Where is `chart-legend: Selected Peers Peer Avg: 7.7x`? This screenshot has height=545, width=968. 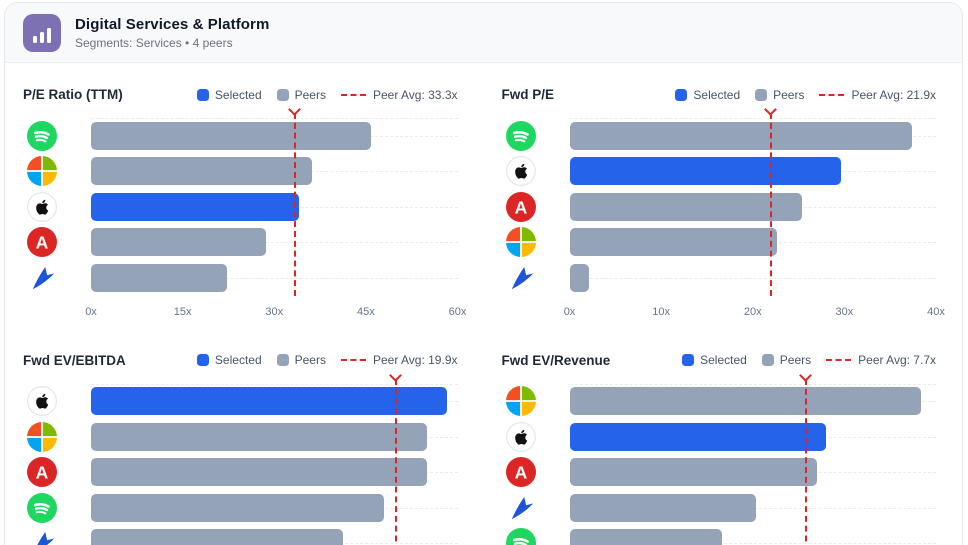
chart-legend: Selected Peers Peer Avg: 7.7x is located at coordinates (809, 360).